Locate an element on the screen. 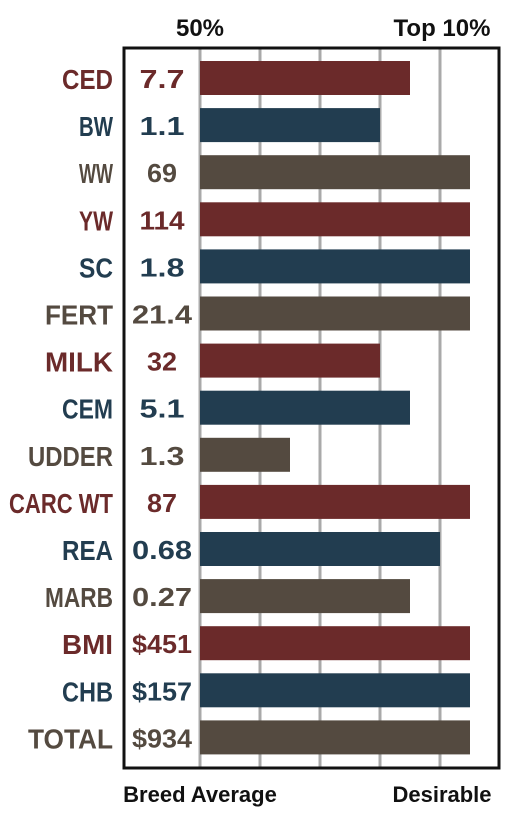 The height and width of the screenshot is (818, 511). trait-label-marb: MARB is located at coordinates (79, 597).